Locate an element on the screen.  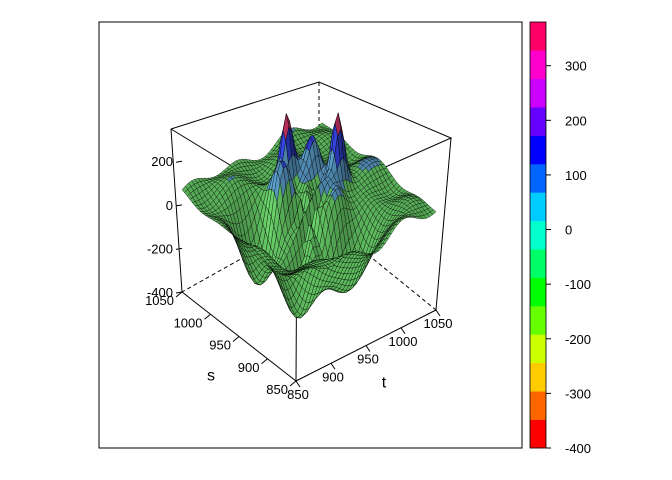
s-axis-title: s is located at coordinates (211, 376).